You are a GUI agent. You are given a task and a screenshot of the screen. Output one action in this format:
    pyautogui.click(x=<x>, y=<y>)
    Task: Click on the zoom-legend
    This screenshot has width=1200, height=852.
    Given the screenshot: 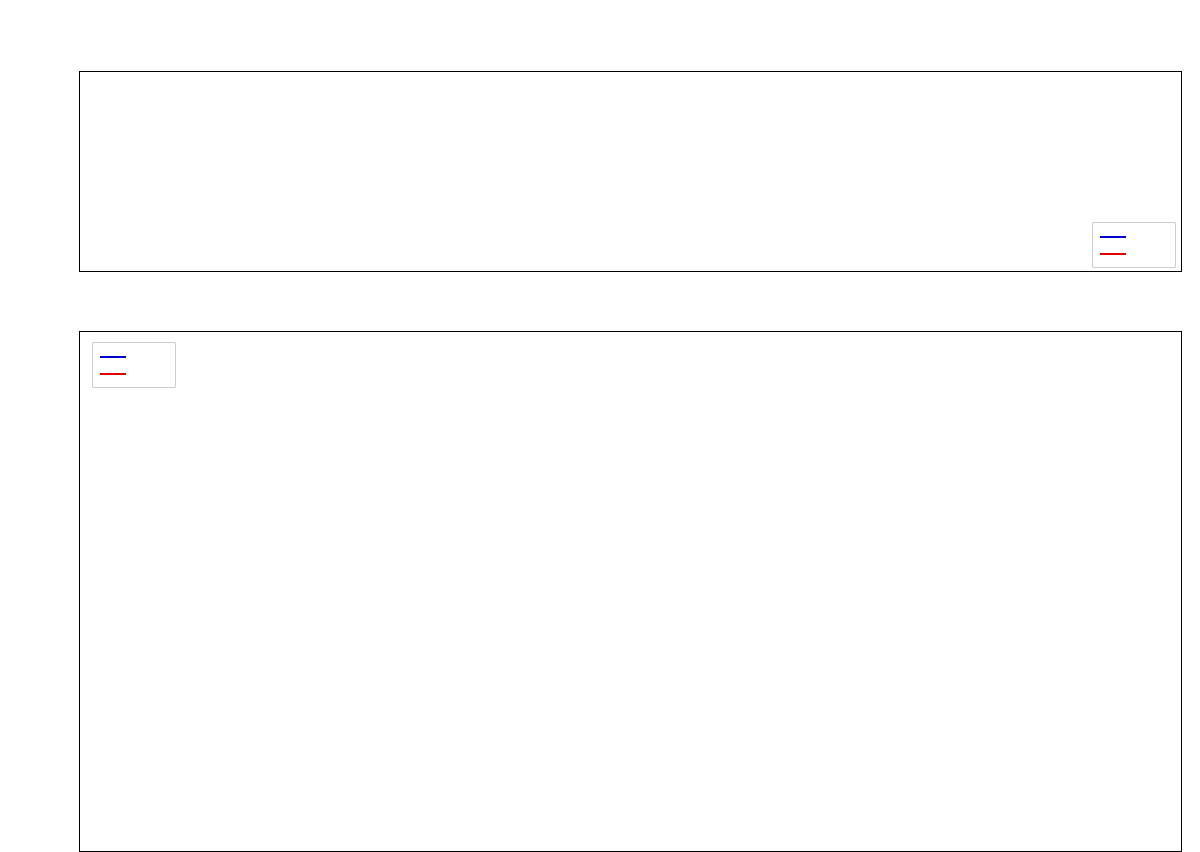 What is the action you would take?
    pyautogui.click(x=134, y=365)
    